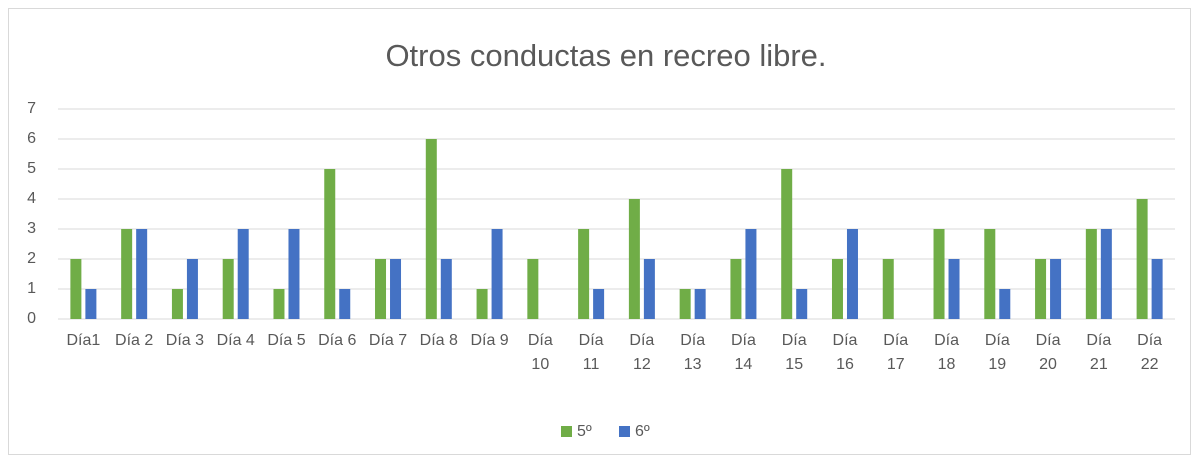  I want to click on y-tick-label: 6, so click(31, 138).